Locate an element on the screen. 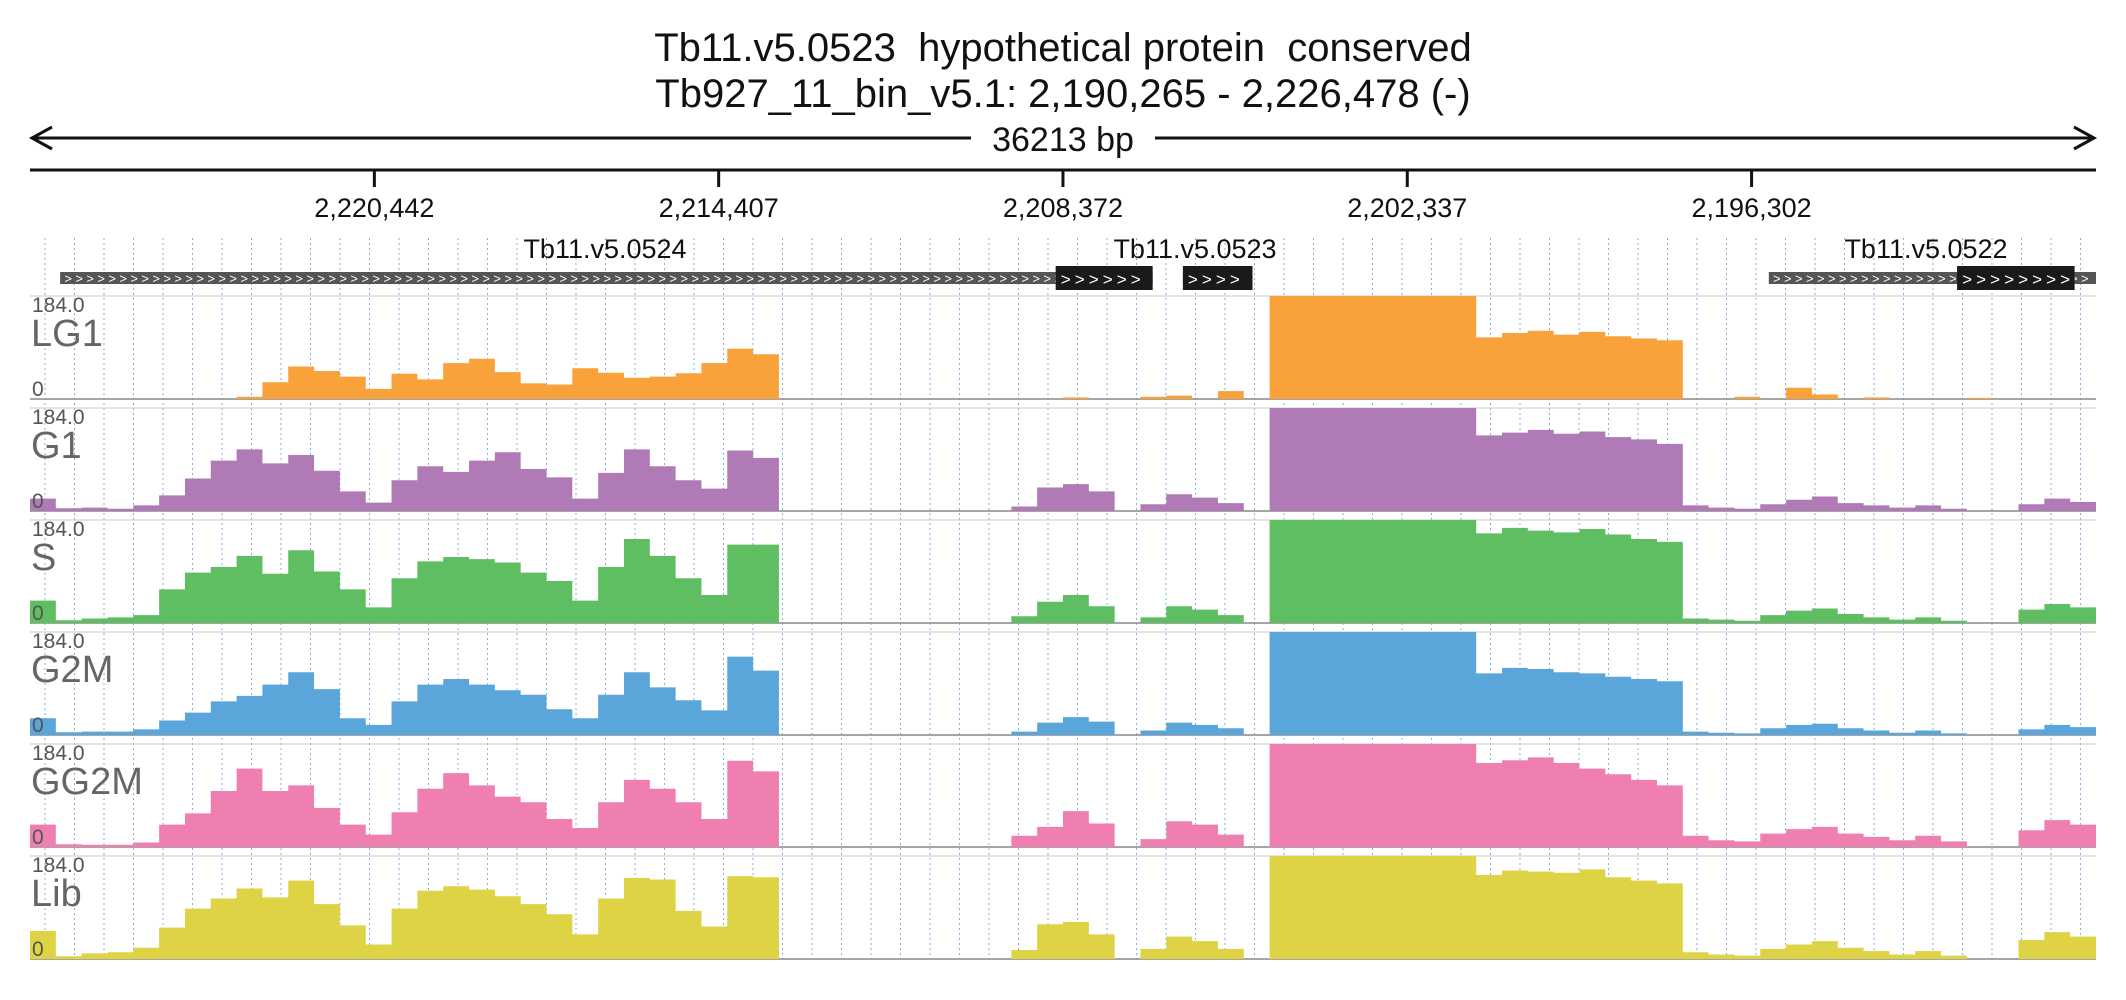 The height and width of the screenshot is (1000, 2126). track-label: LG1 is located at coordinates (67, 334).